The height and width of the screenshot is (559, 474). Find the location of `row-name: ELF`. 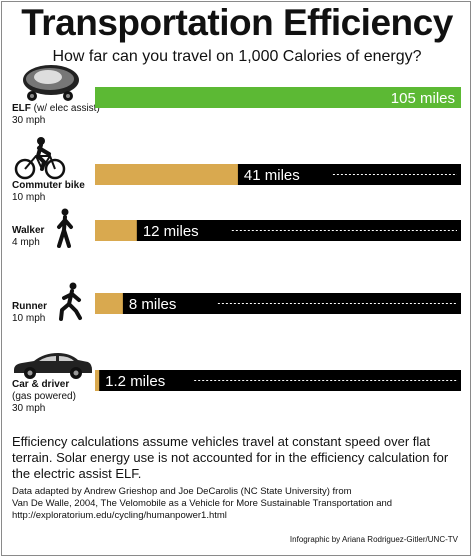

row-name: ELF is located at coordinates (21, 108).